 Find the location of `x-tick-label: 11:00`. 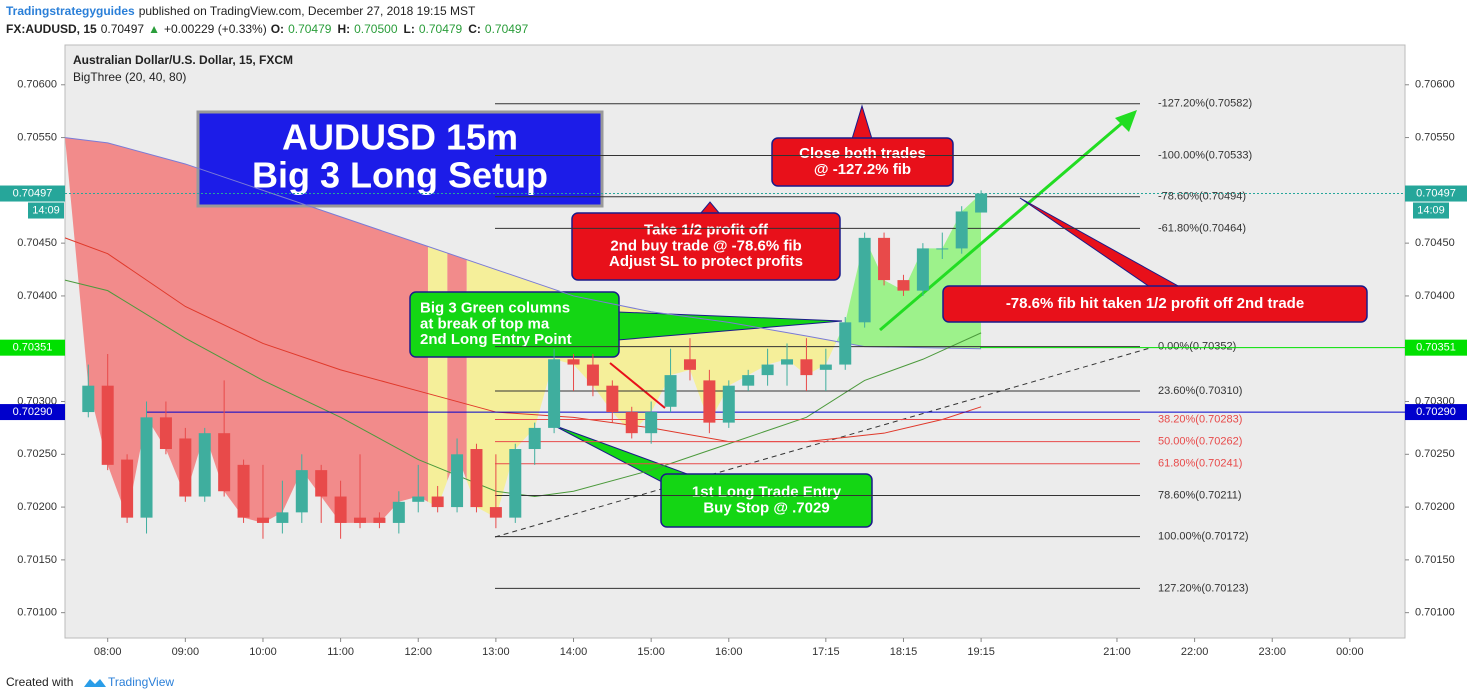

x-tick-label: 11:00 is located at coordinates (340, 652).